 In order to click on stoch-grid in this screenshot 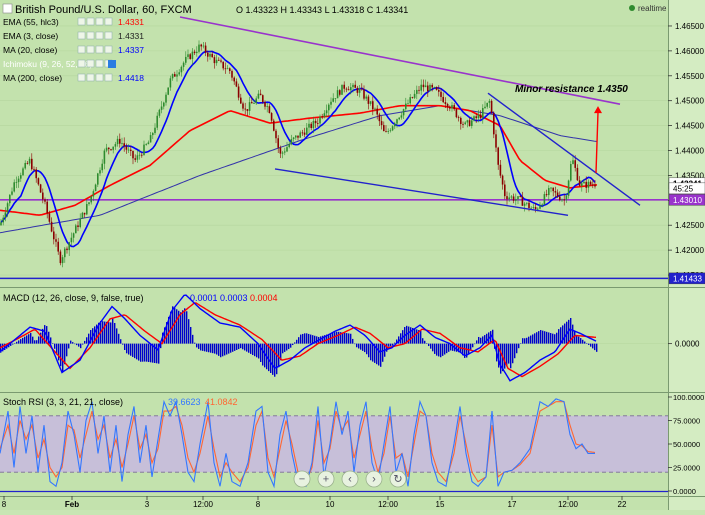, I will do `click(334, 444)`.